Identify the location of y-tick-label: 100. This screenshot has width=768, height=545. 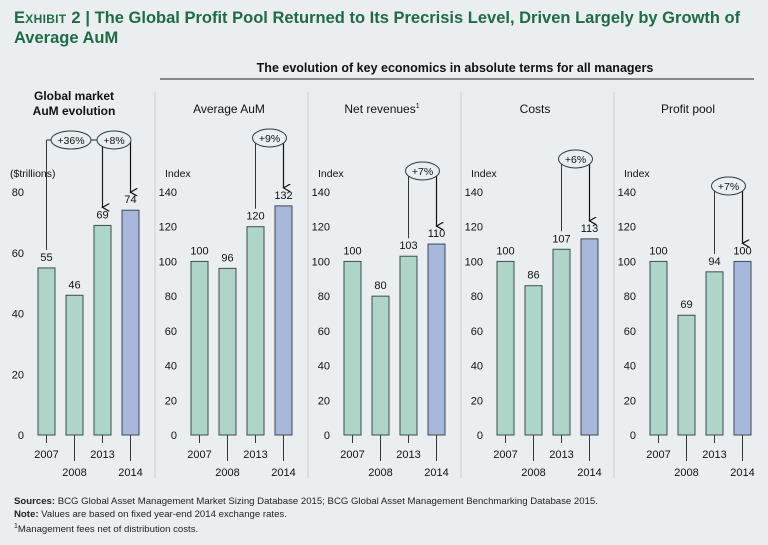
(321, 262).